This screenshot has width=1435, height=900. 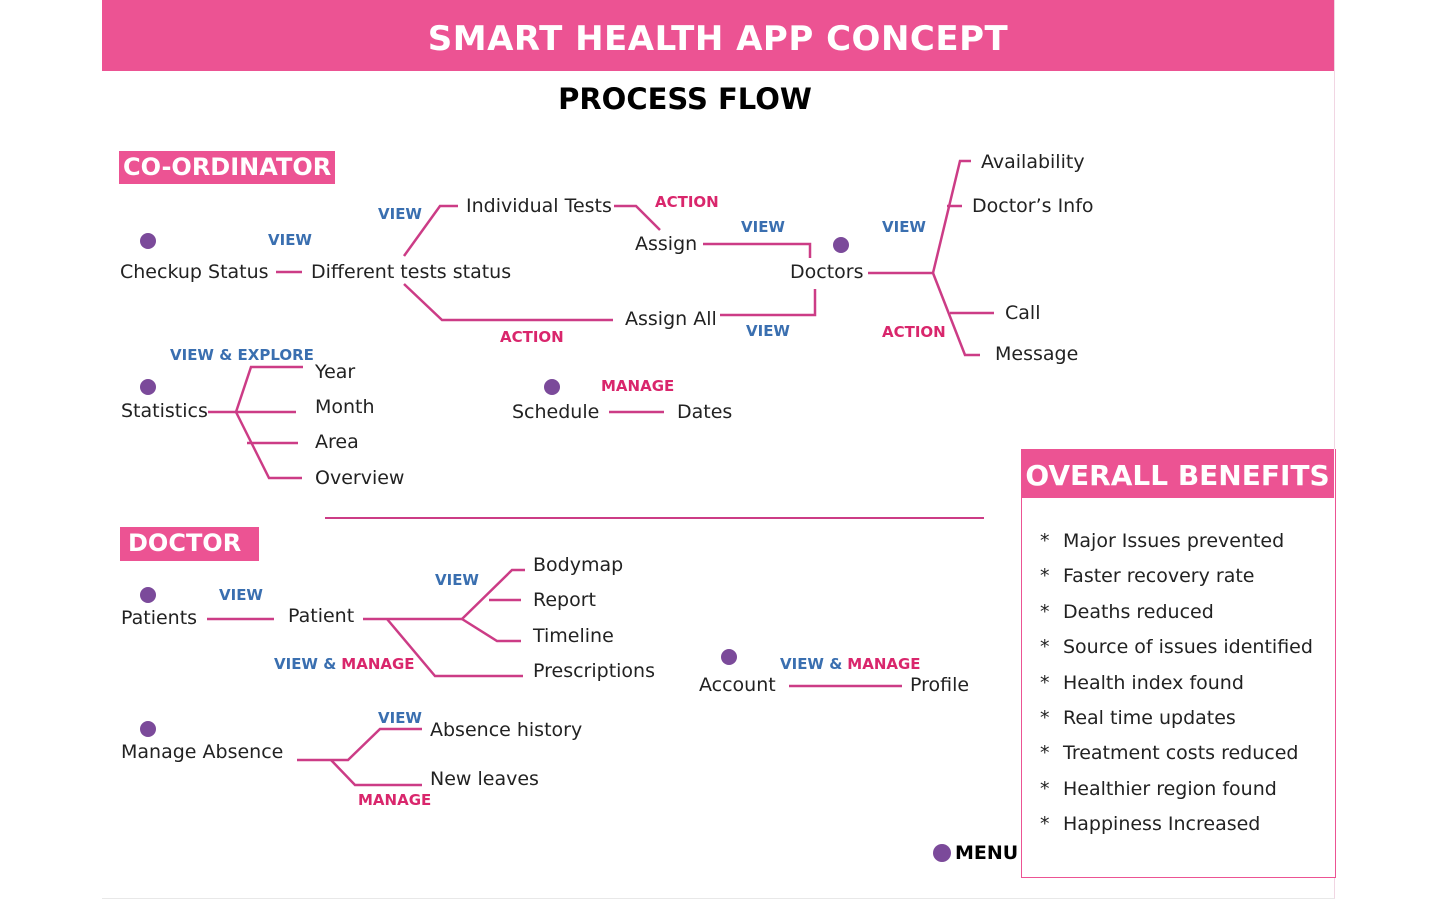 I want to click on node-patient: Patient, so click(x=321, y=616).